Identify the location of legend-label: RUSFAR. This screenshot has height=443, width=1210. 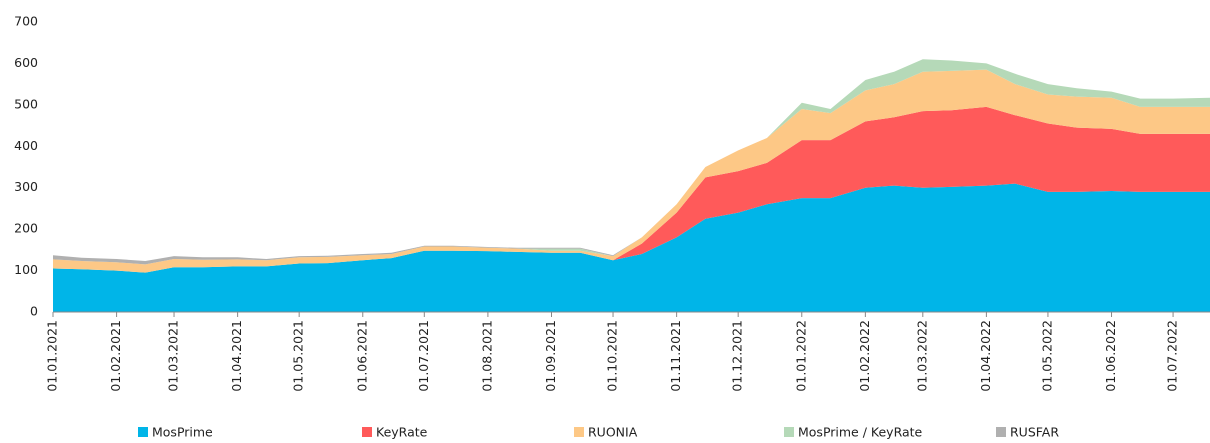
(1034, 432).